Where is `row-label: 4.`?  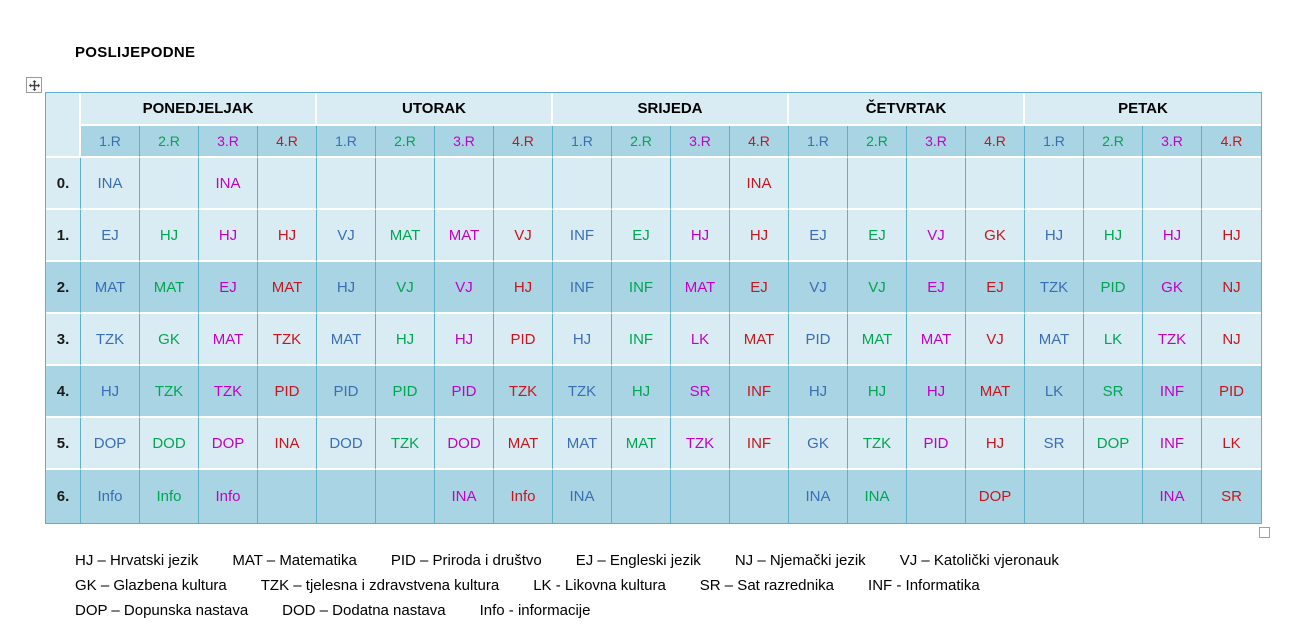
row-label: 4. is located at coordinates (63, 392).